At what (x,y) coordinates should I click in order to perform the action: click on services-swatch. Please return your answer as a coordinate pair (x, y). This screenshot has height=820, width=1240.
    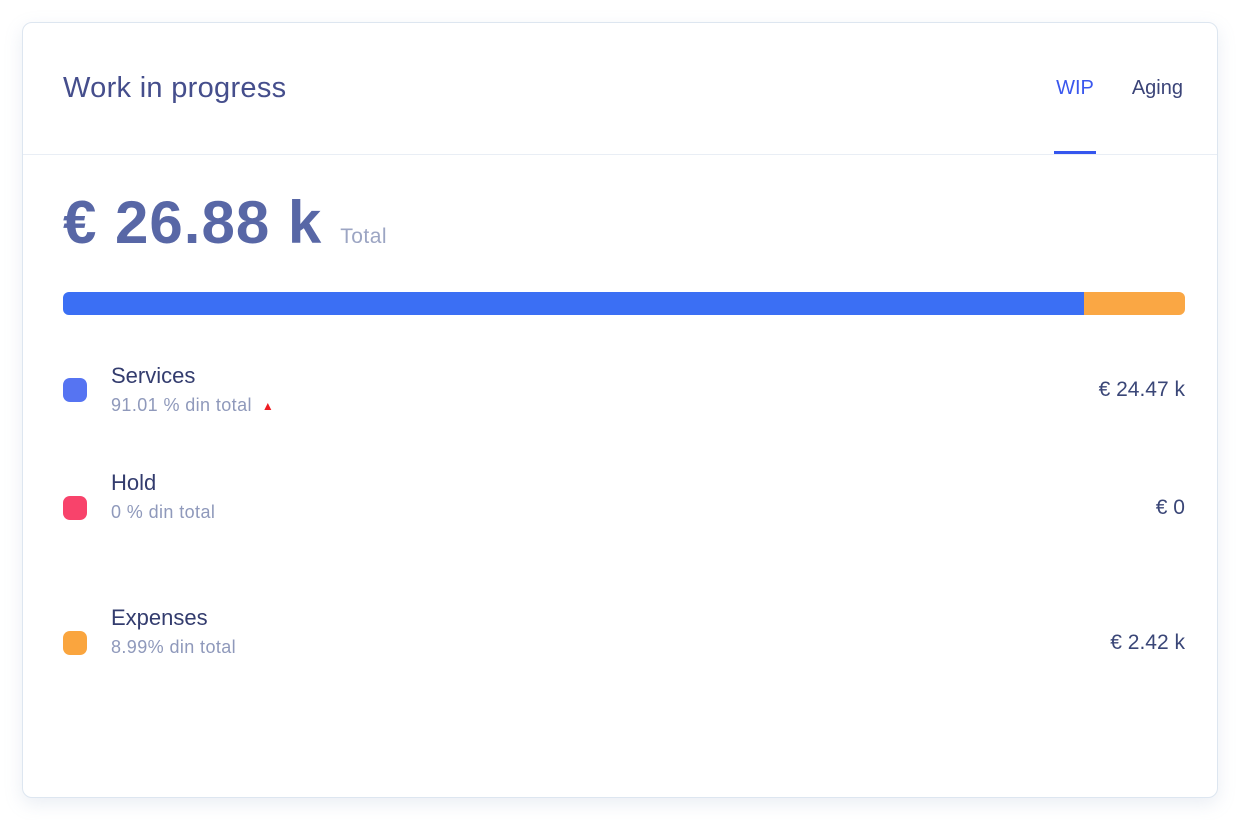
    Looking at the image, I should click on (75, 389).